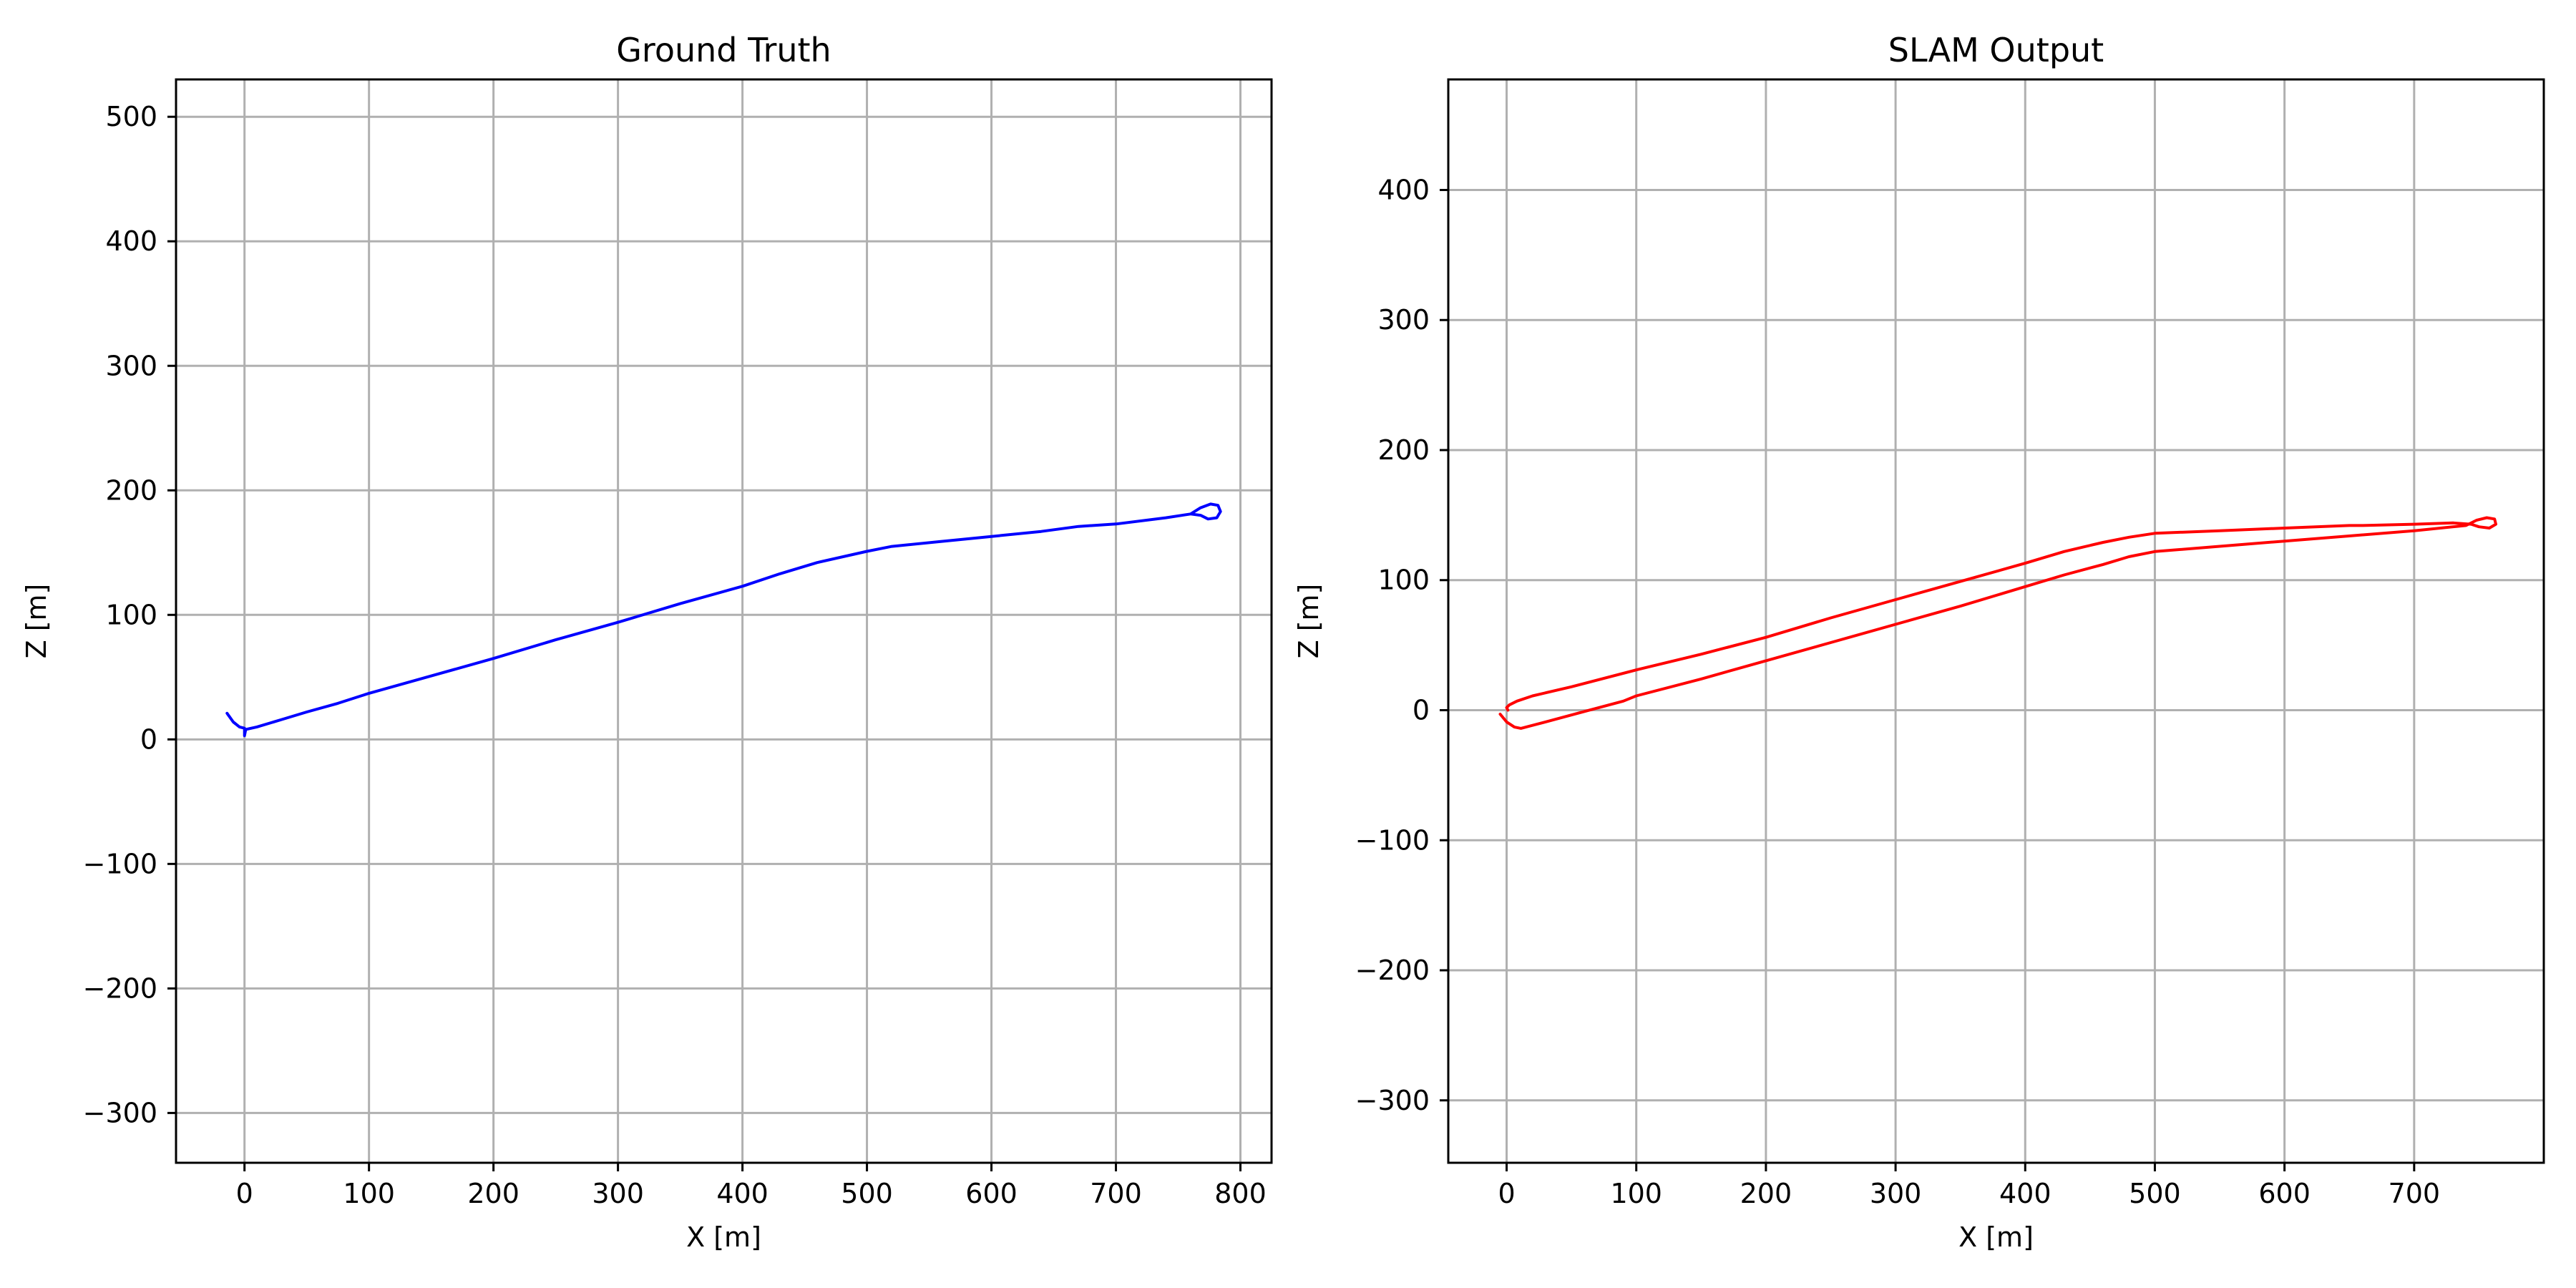 The width and height of the screenshot is (2576, 1288). I want to click on chart-title: Ground Truth, so click(723, 50).